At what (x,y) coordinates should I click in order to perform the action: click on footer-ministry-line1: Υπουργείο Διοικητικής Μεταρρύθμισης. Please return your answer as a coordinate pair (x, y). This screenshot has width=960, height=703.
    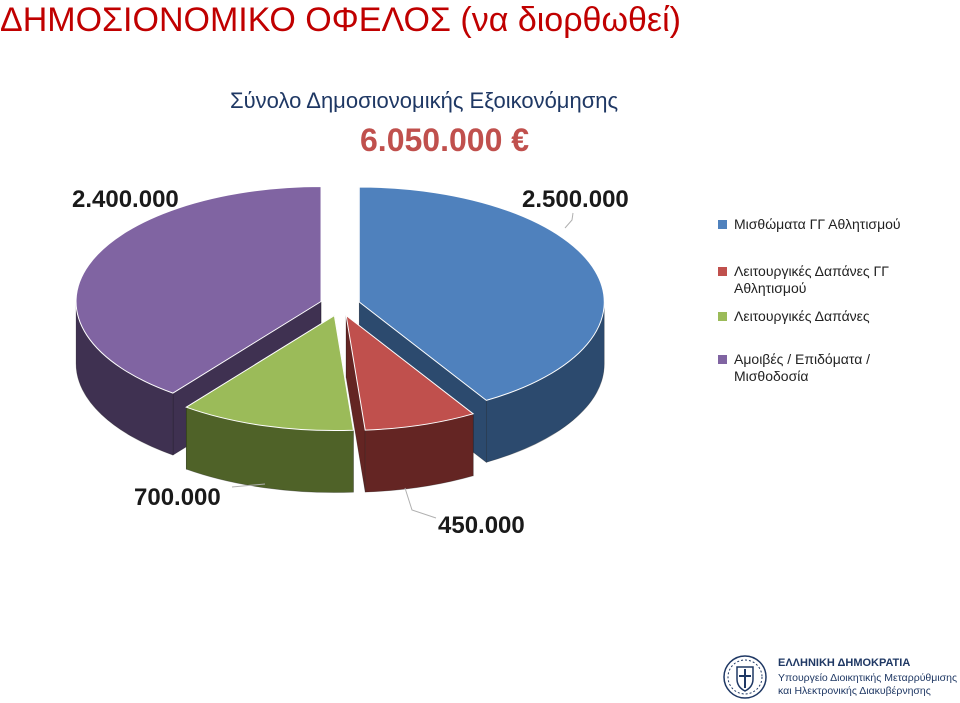
    Looking at the image, I should click on (868, 678).